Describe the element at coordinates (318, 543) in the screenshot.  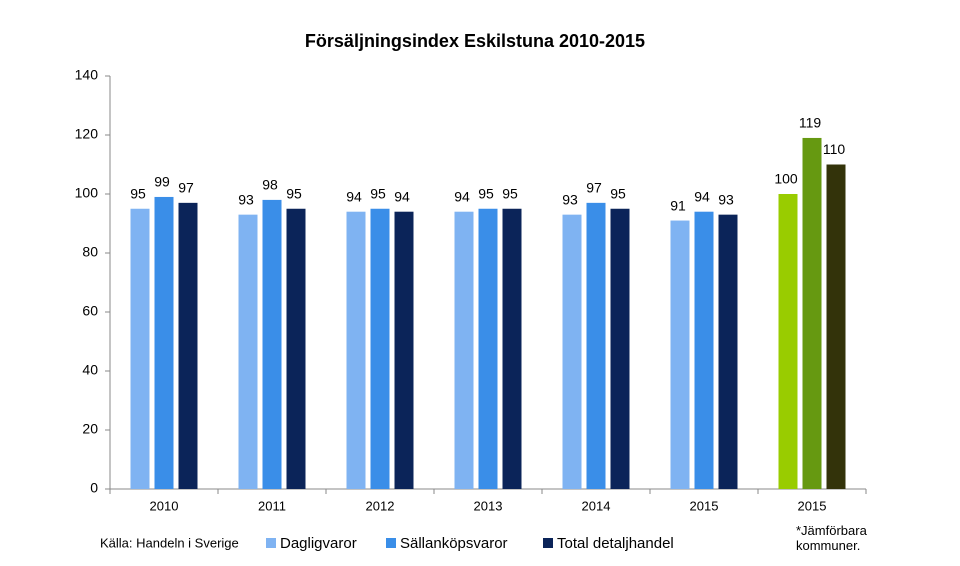
I see `legend-label: Dagligvaror` at that location.